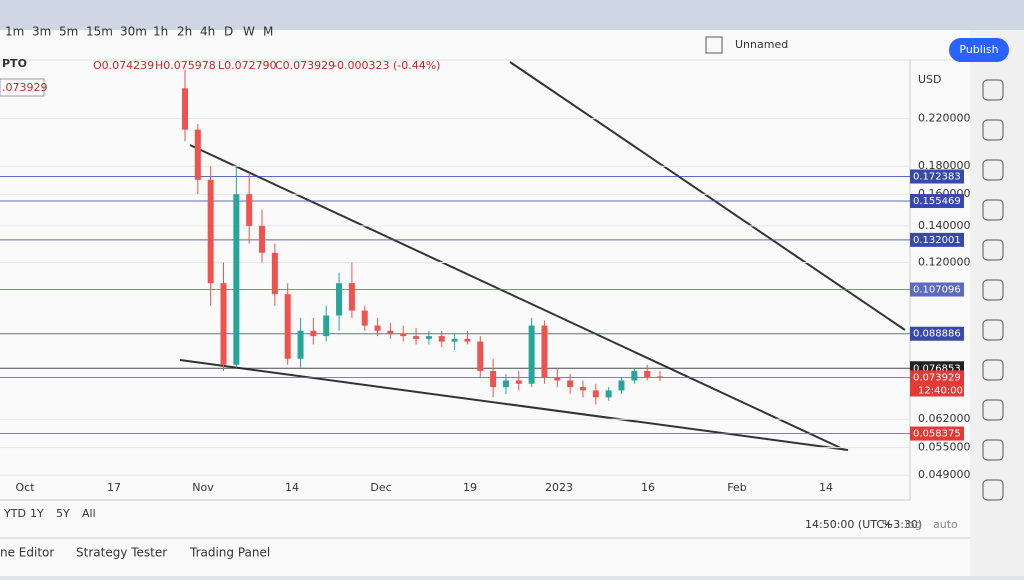  What do you see at coordinates (89, 513) in the screenshot?
I see `range-button: All` at bounding box center [89, 513].